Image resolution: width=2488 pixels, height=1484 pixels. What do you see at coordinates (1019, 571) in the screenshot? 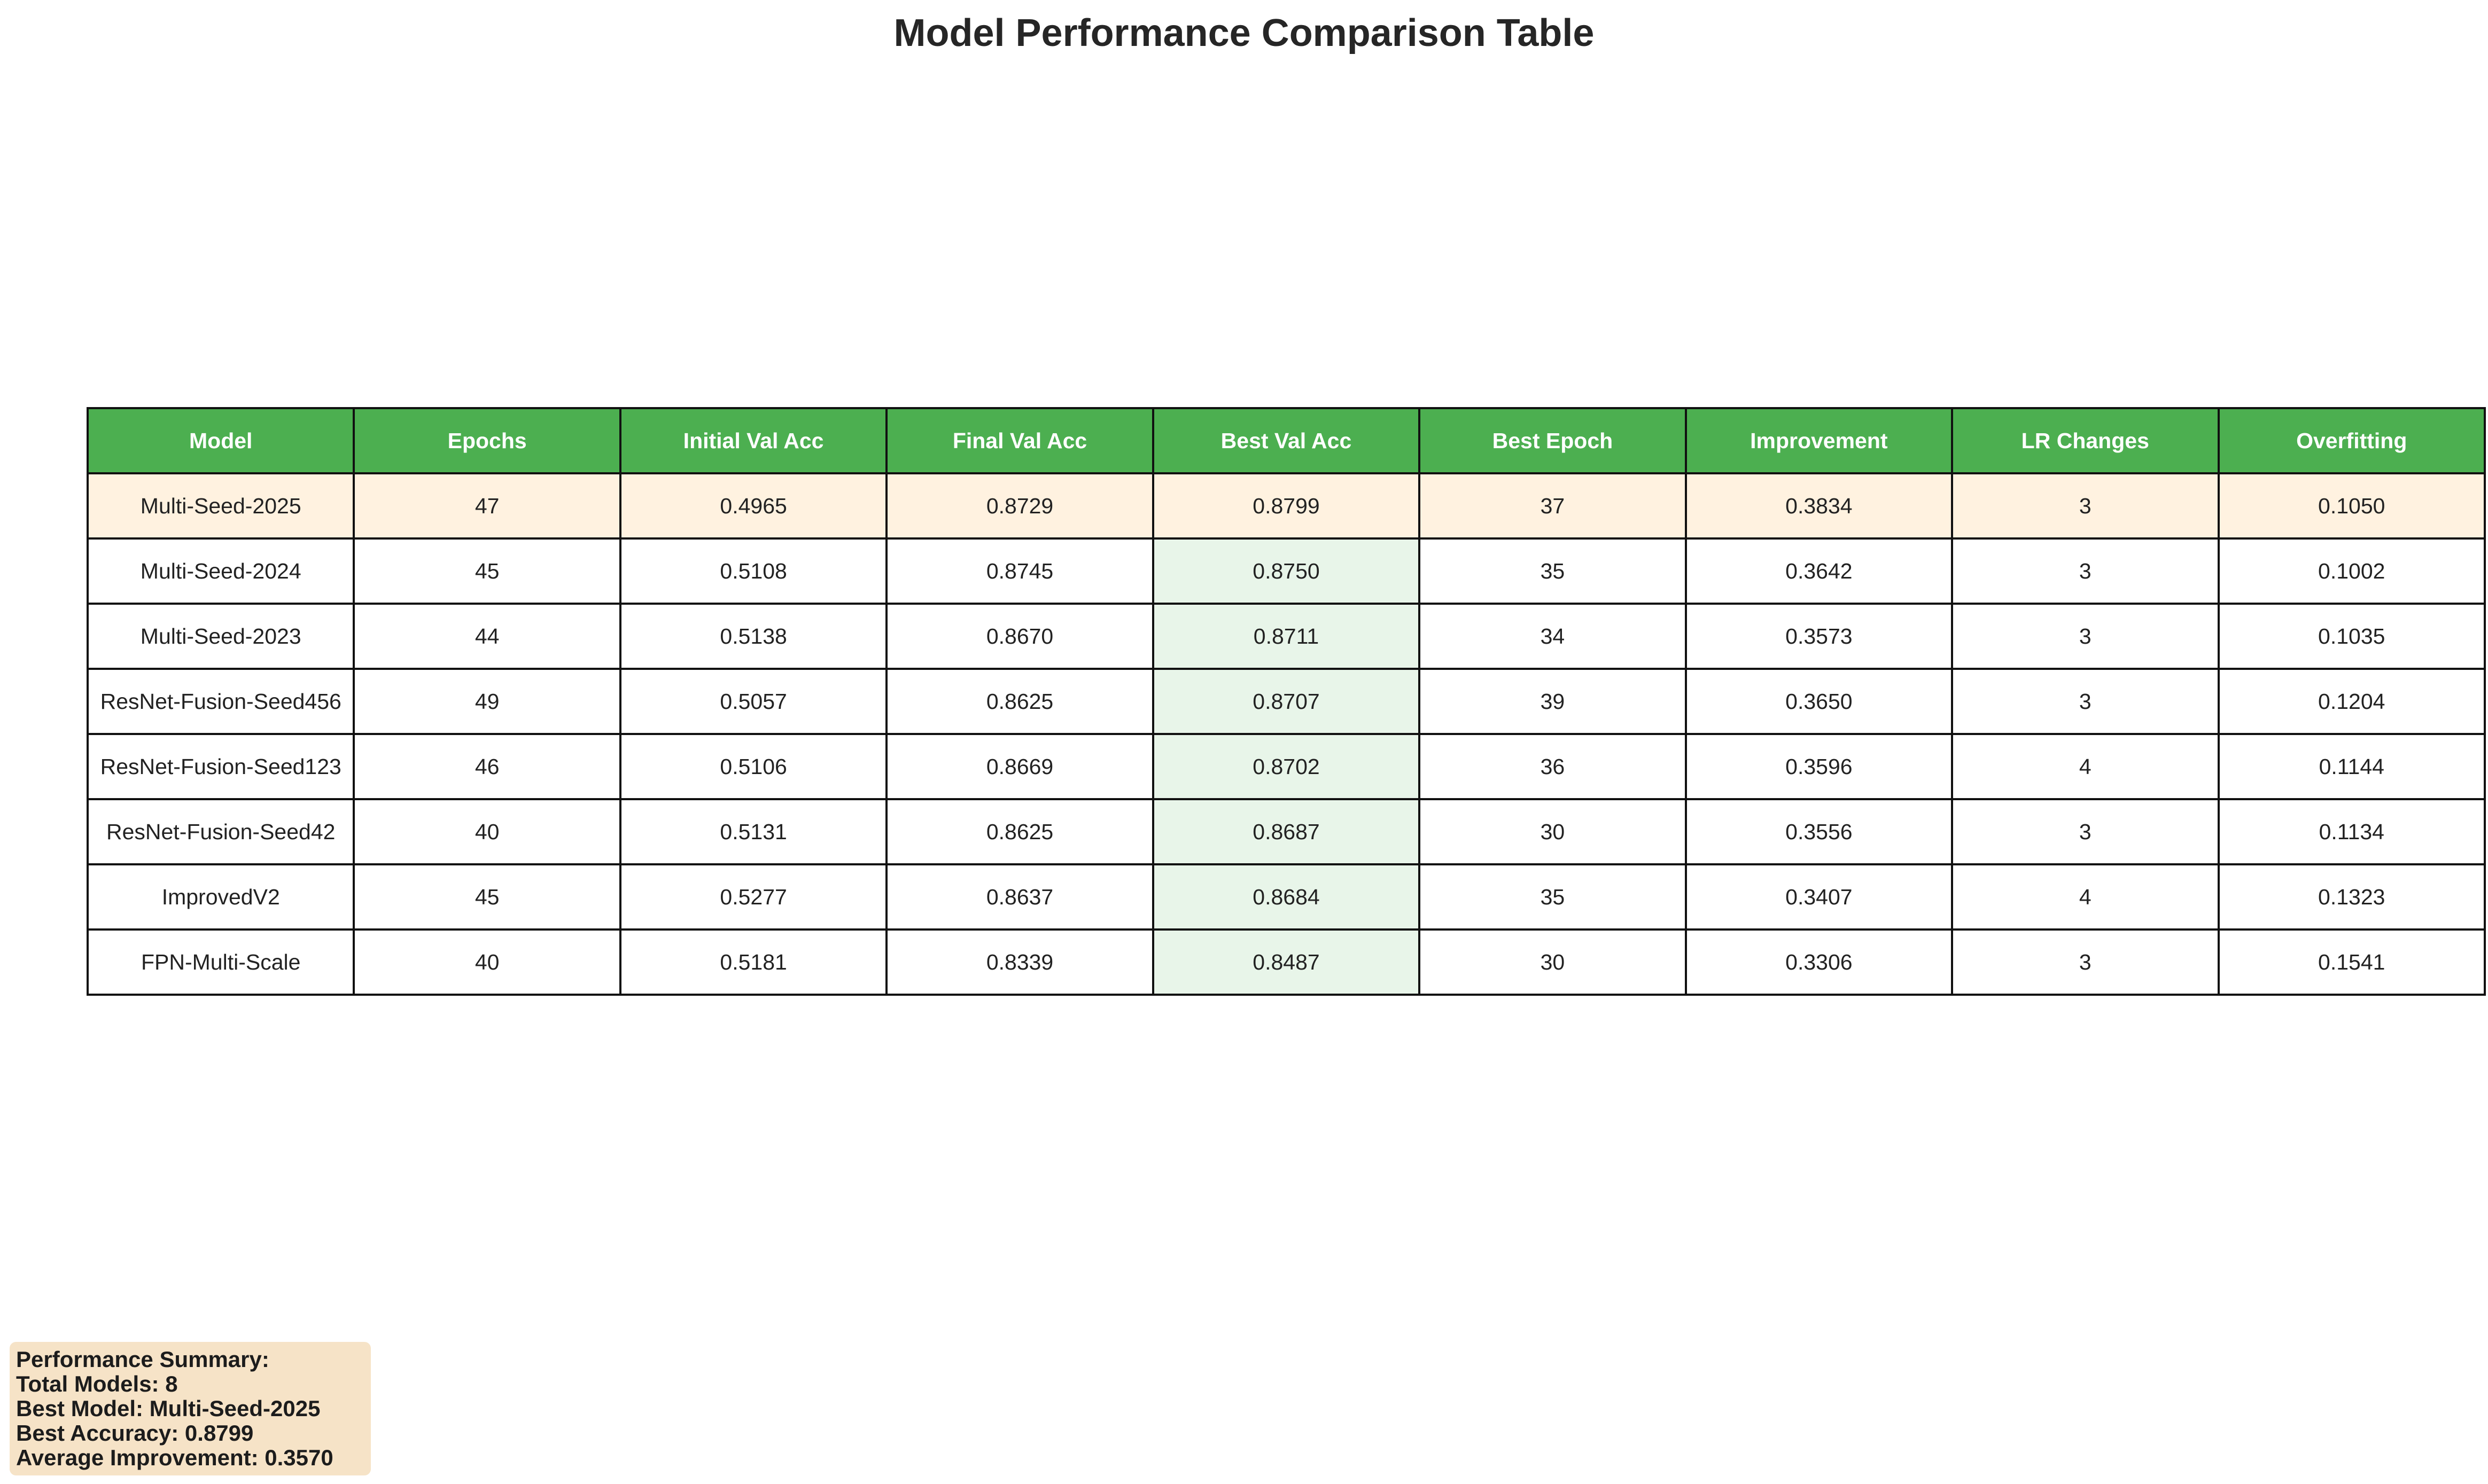
I see `table-cell: 0.8745` at bounding box center [1019, 571].